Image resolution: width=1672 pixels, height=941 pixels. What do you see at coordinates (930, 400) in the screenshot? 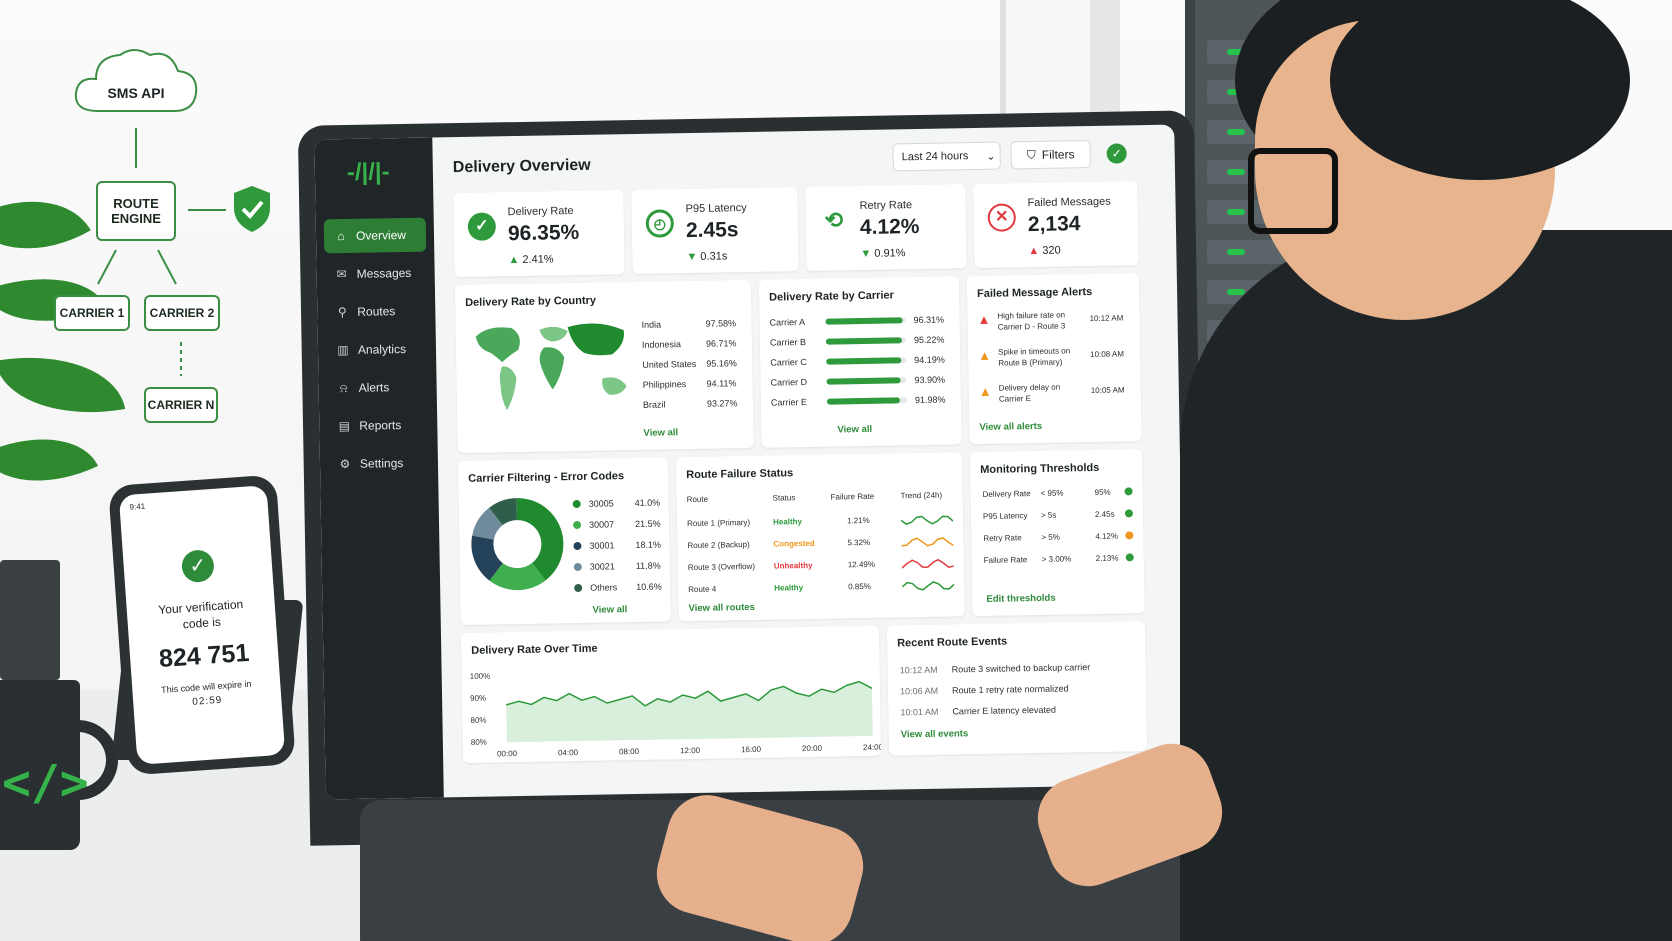
I see `carrier-rate: 91.98%` at bounding box center [930, 400].